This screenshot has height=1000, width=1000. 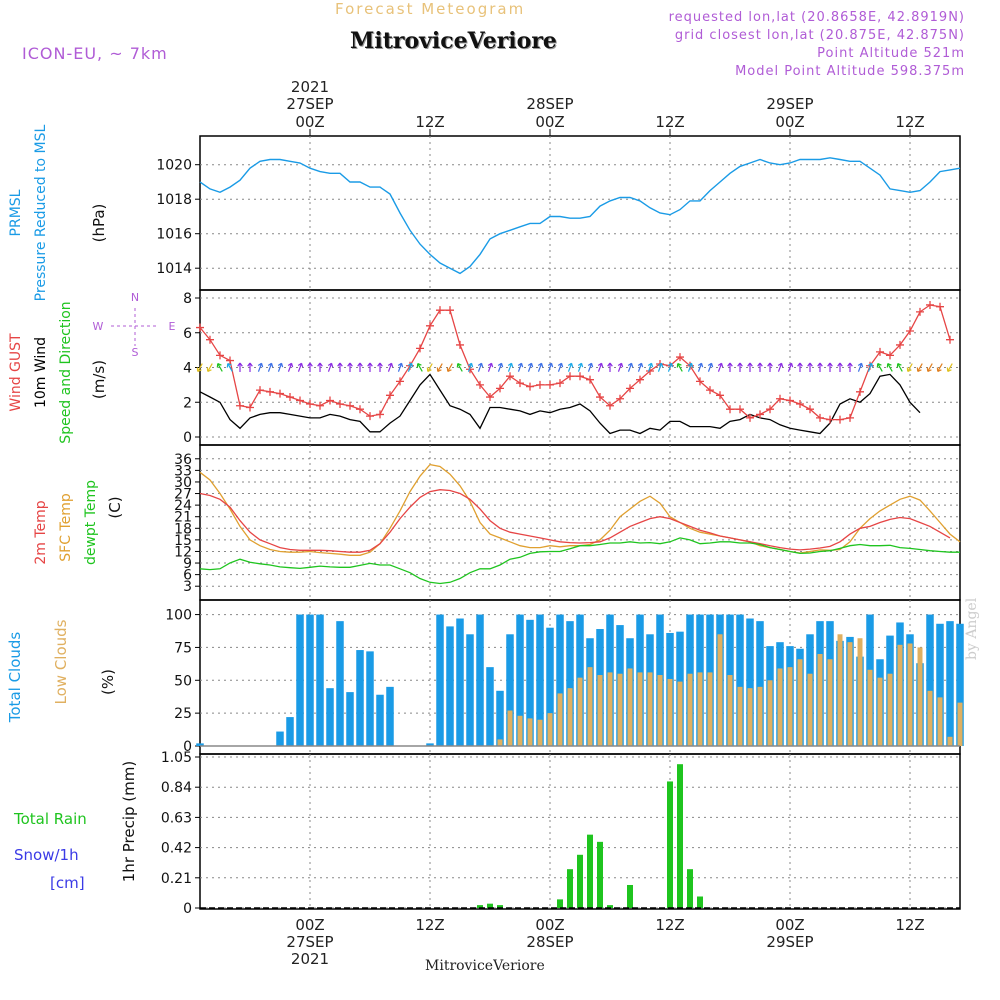 I want to click on pressure-tick-label: 1016, so click(x=174, y=235).